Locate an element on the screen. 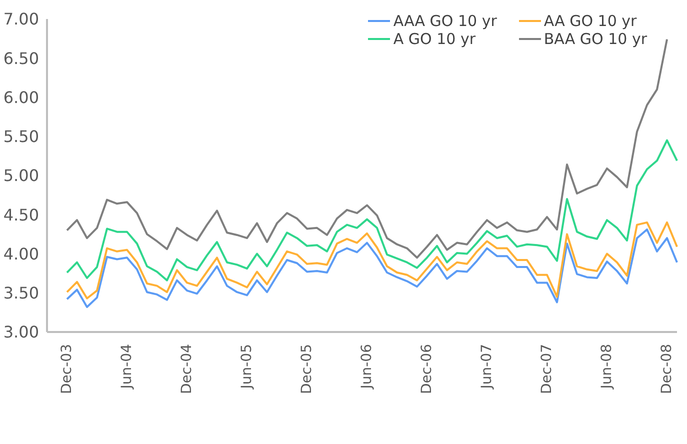 The width and height of the screenshot is (687, 444). y-tick-label: 5.00 is located at coordinates (21, 176).